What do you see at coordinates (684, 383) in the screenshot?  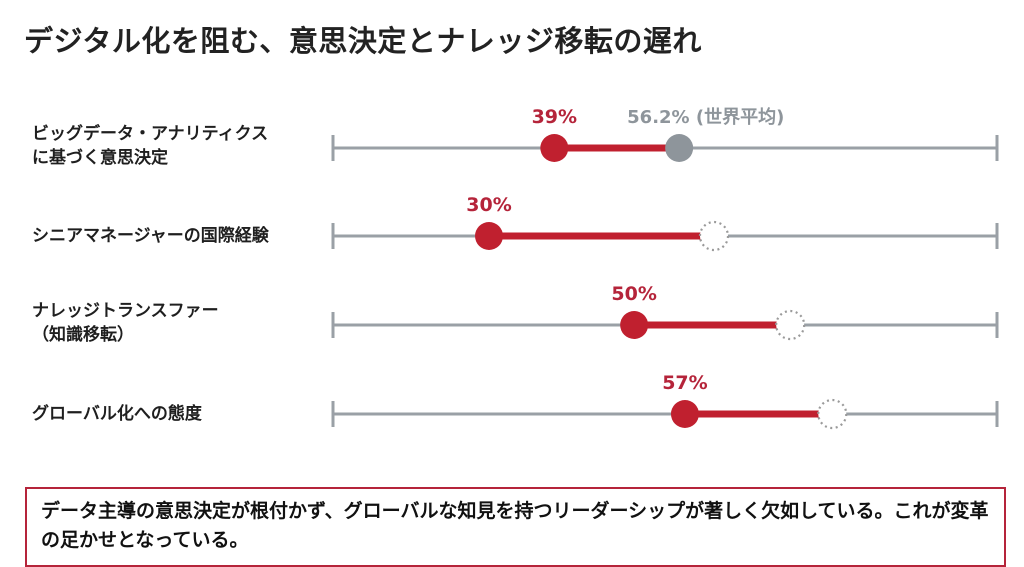 I see `value-label: 57%` at bounding box center [684, 383].